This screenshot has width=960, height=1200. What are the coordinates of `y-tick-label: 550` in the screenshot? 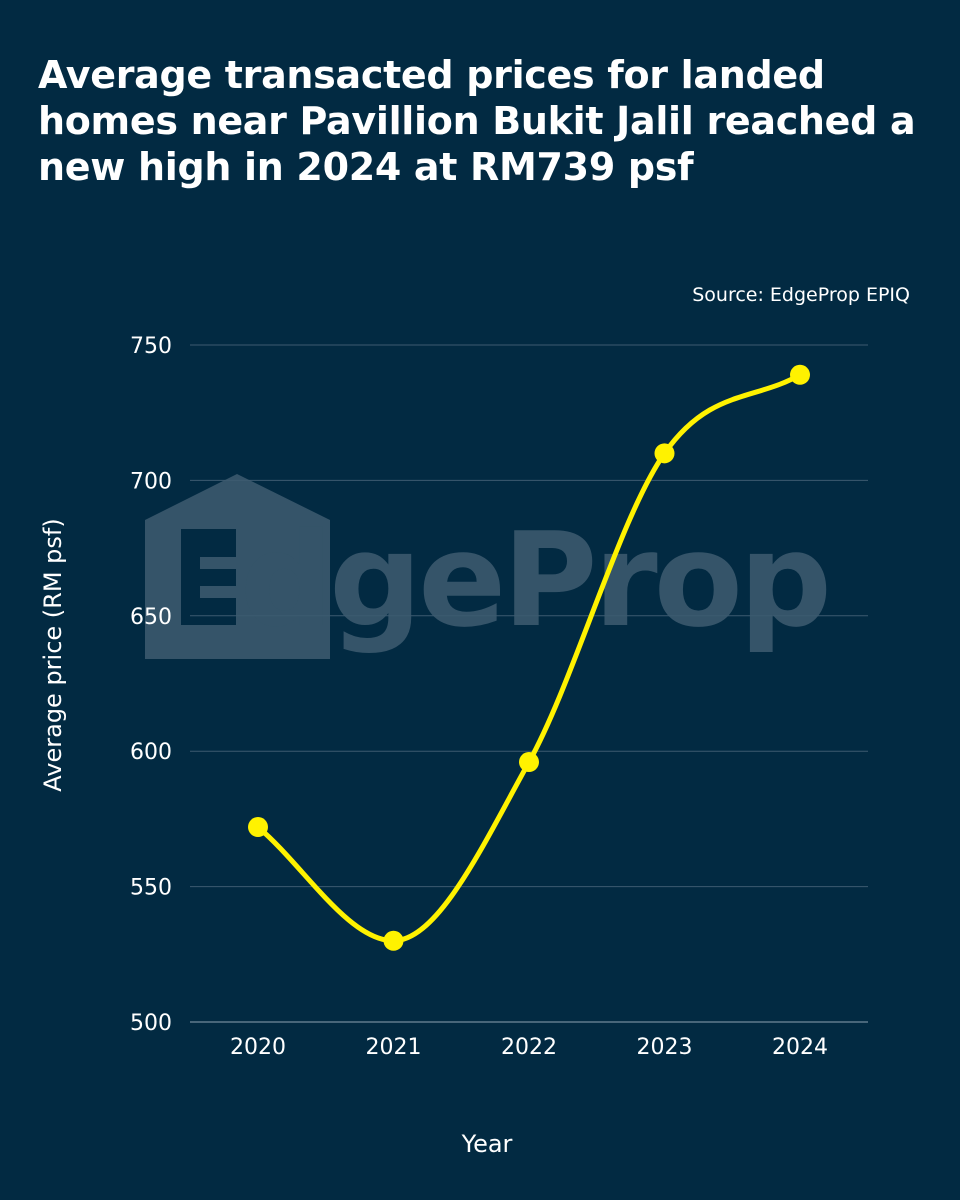 It's located at (151, 888).